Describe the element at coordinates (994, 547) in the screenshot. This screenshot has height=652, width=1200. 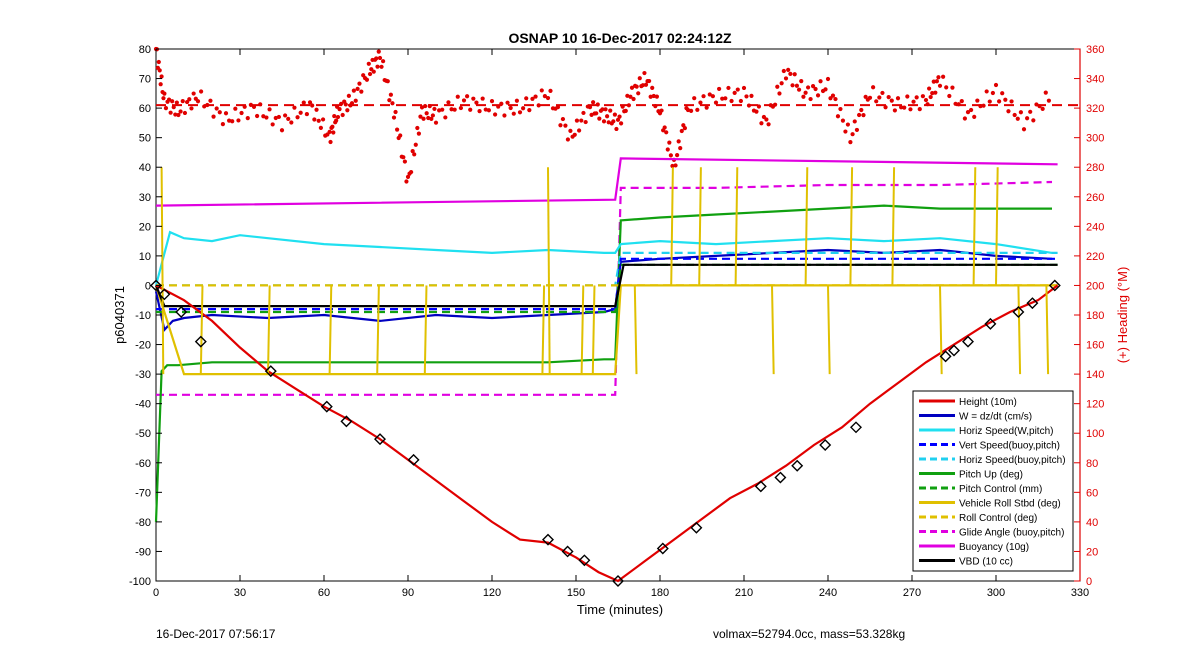
I see `legend-entry-label: Buoyancy (10g)` at that location.